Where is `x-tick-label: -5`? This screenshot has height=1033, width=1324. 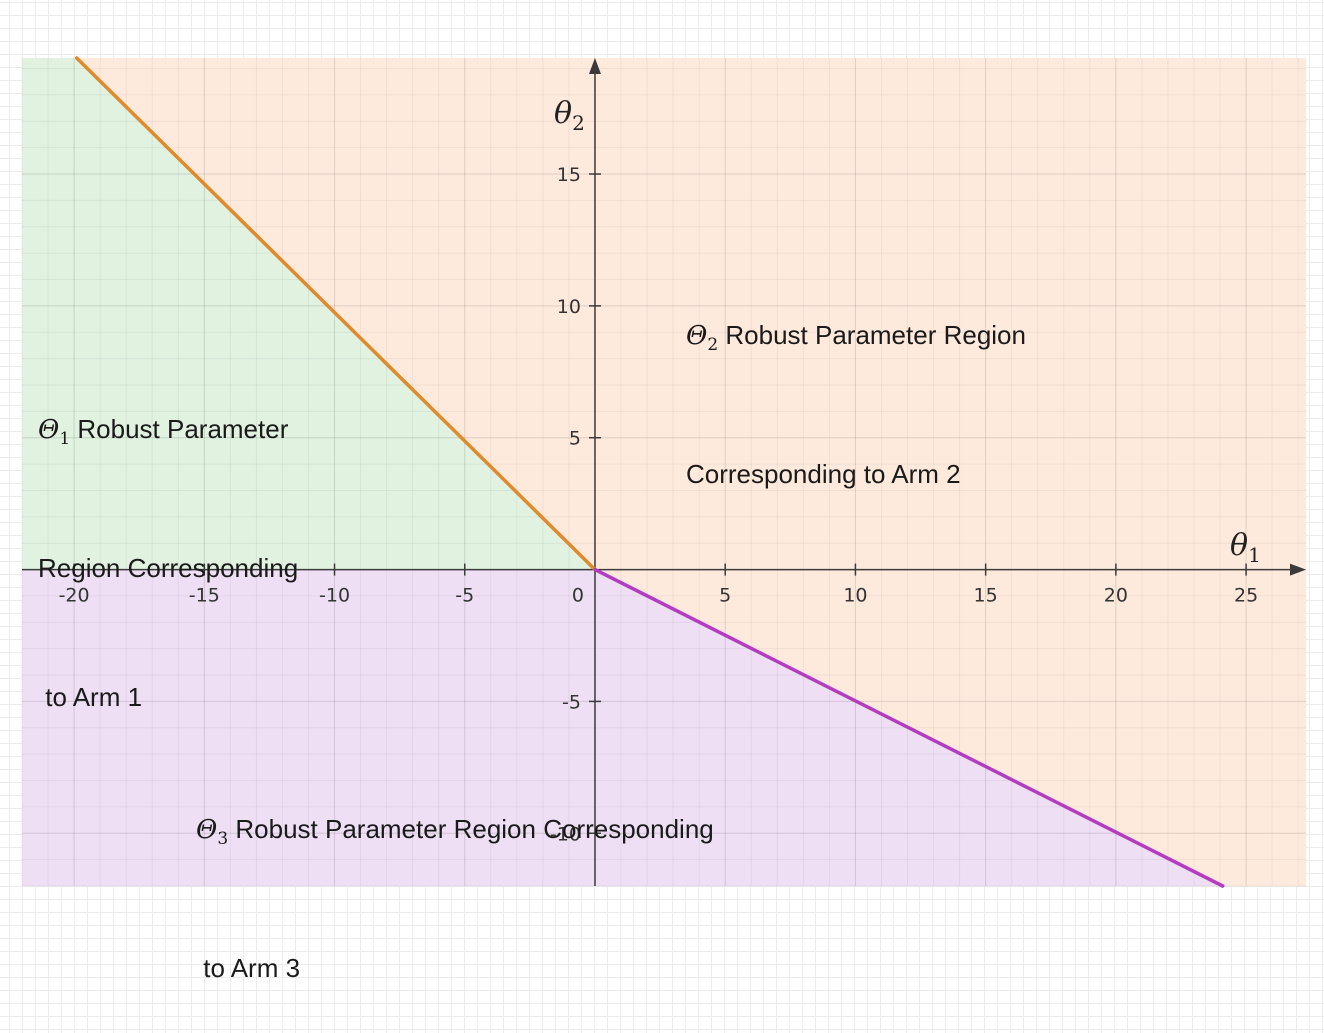 x-tick-label: -5 is located at coordinates (464, 596).